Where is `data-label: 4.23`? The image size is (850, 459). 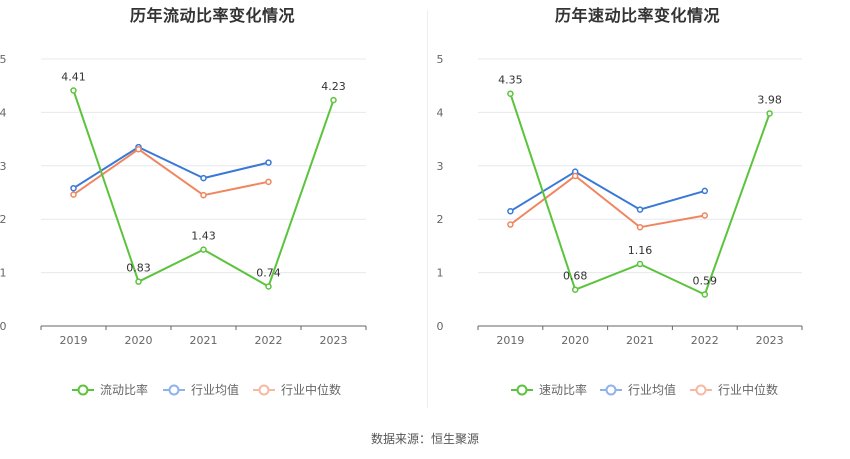
data-label: 4.23 is located at coordinates (333, 86).